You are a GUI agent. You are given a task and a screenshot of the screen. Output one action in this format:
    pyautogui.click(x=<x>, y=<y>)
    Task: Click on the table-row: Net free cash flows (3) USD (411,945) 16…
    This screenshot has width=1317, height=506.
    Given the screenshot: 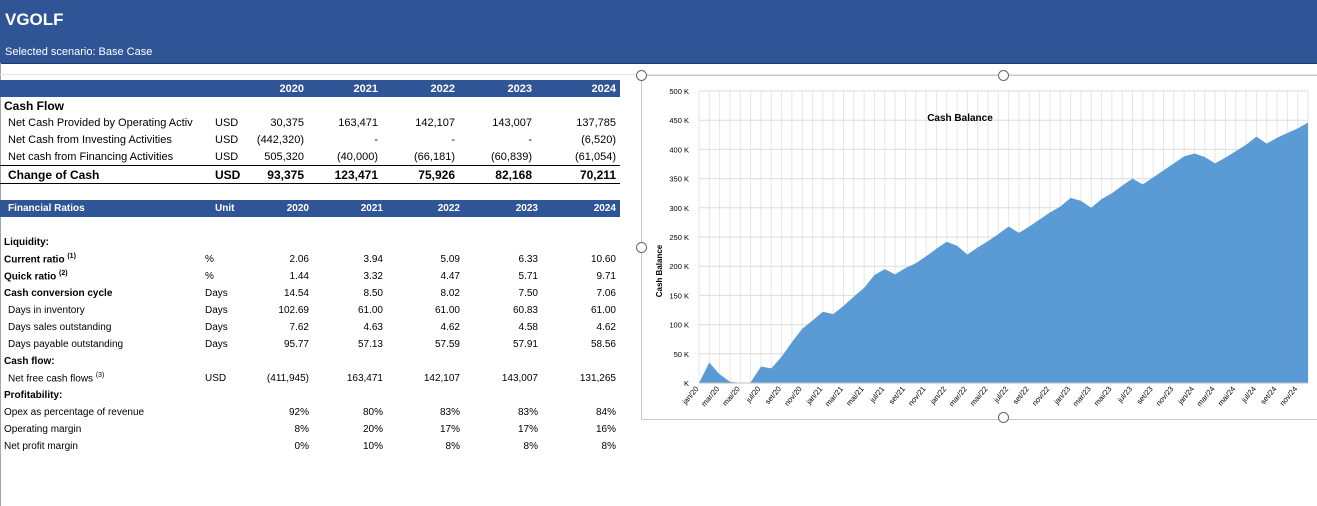 What is the action you would take?
    pyautogui.click(x=310, y=378)
    